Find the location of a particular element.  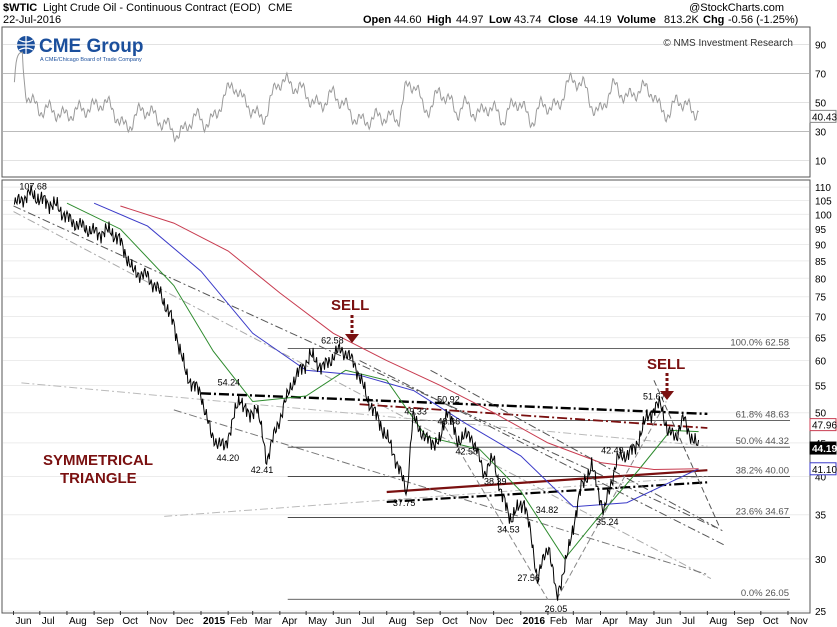

rsi-last-value-box is located at coordinates (823, 116).